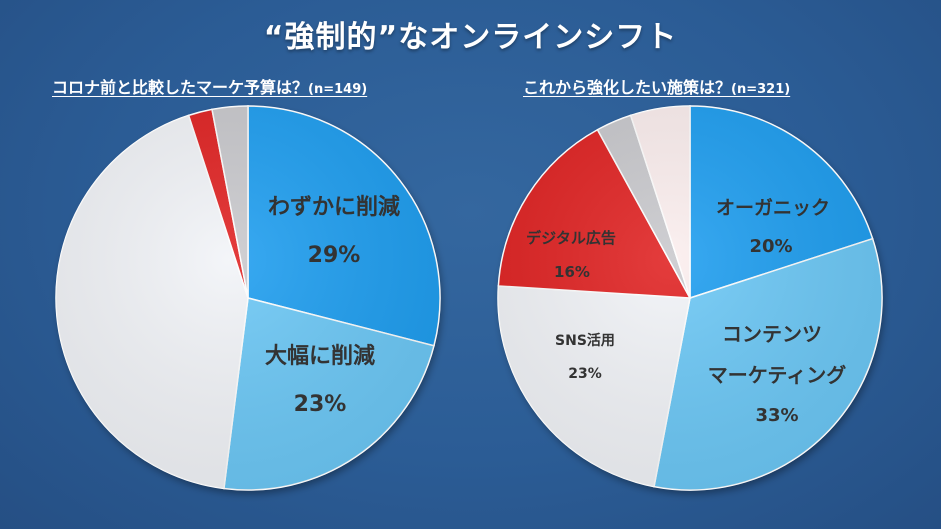 The image size is (941, 529). I want to click on right-slice-label-0: オーガニック, so click(773, 208).